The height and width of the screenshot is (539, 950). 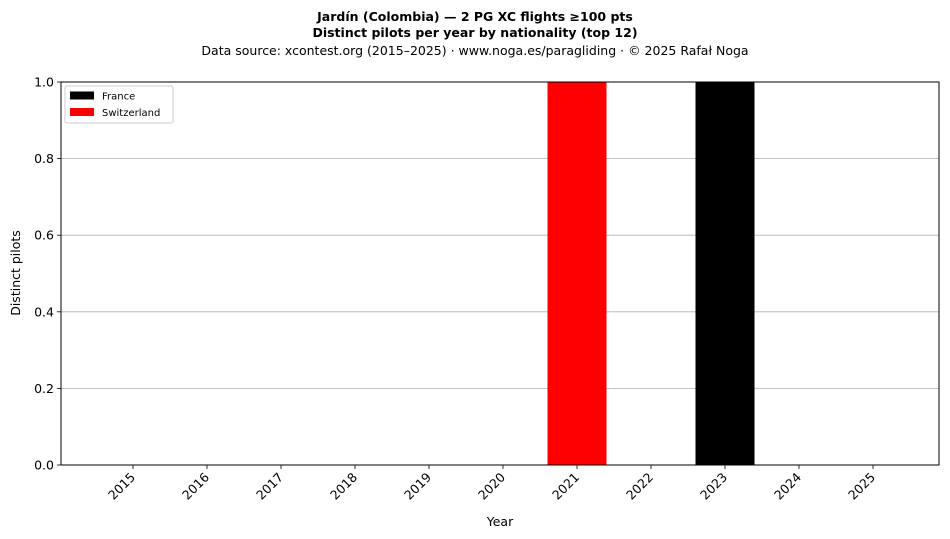 I want to click on x-tick-label: 2024, so click(x=787, y=485).